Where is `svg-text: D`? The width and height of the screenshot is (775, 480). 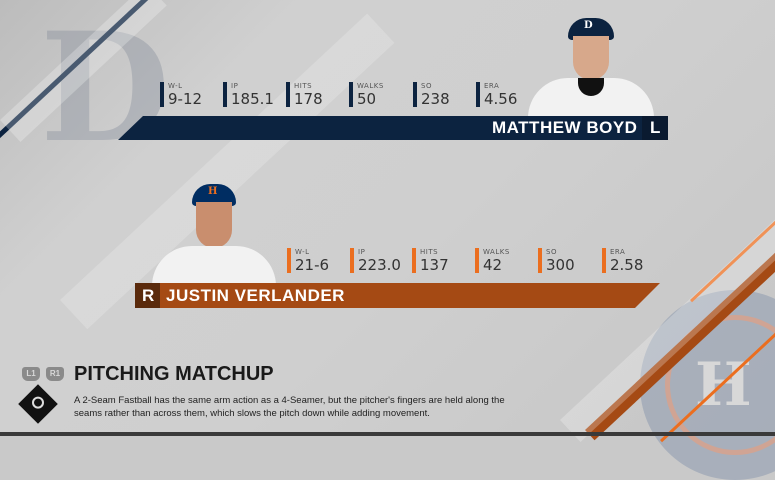 svg-text: D is located at coordinates (105, 85).